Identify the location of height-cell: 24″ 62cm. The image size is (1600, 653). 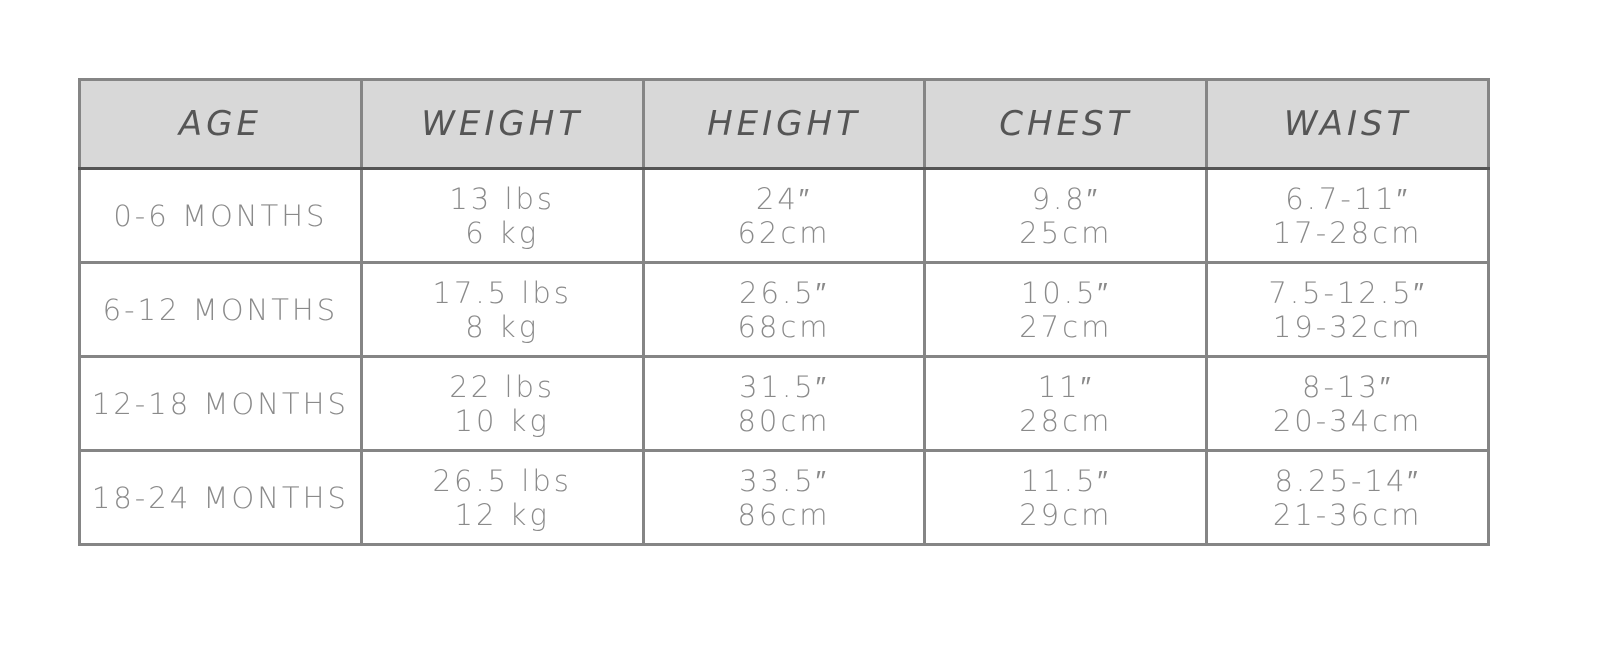
(784, 215).